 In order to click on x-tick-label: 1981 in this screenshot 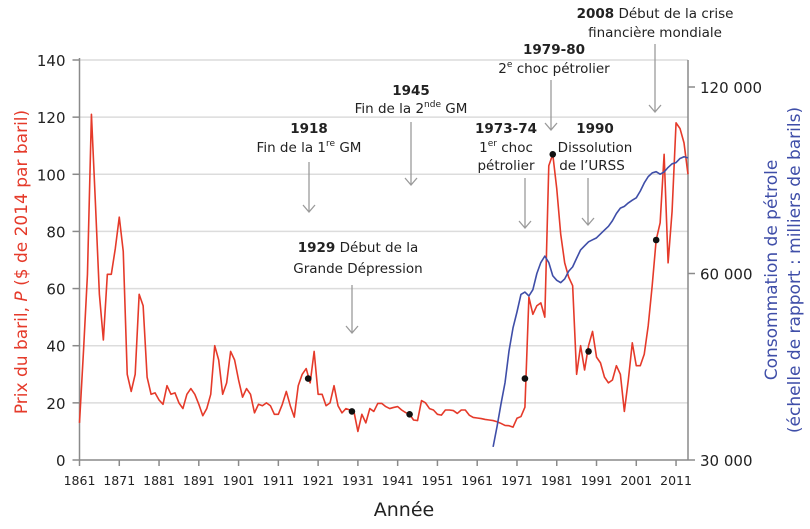, I will do `click(557, 480)`.